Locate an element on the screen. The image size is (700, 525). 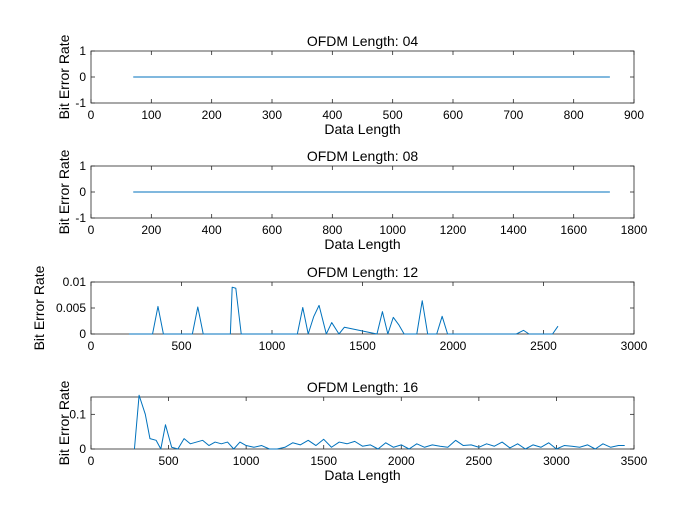
y-tick-label: 0.1 is located at coordinates (77, 414).